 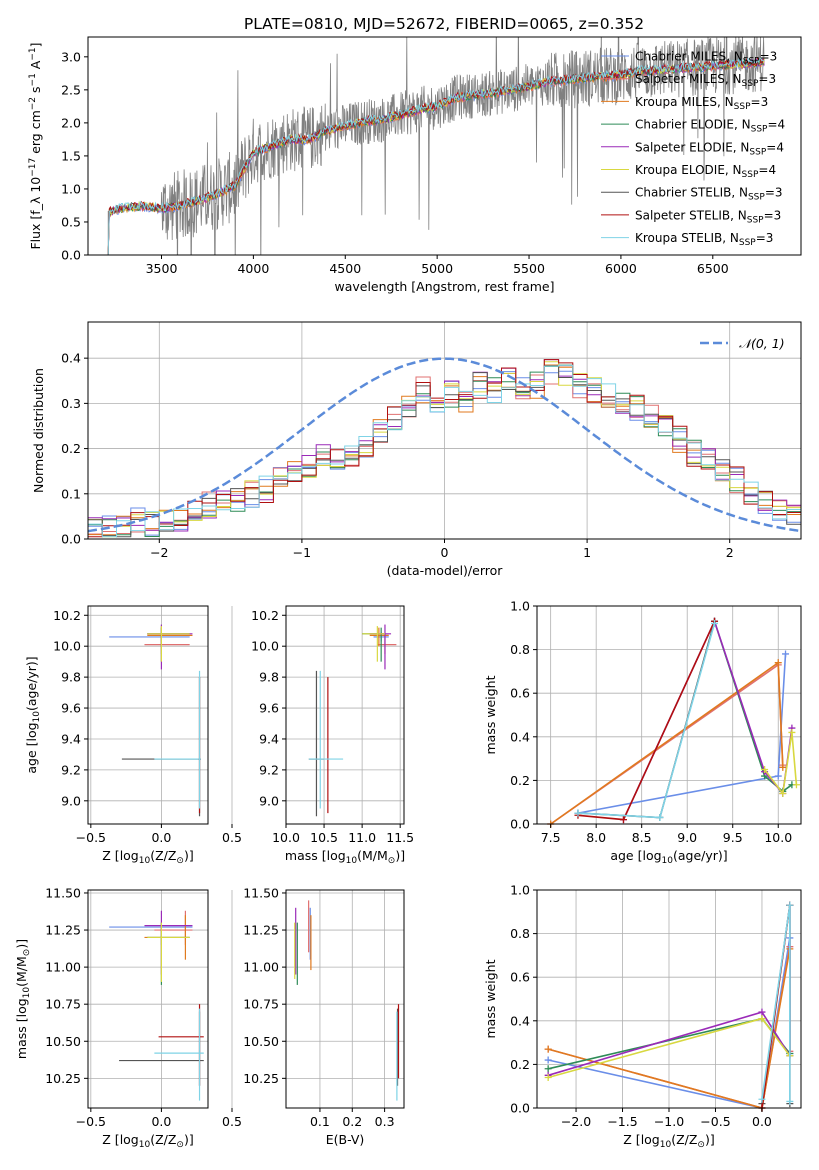 I want to click on age-vs-mass-xlabel: mass [log10(M/M⊙)], so click(x=345, y=857).